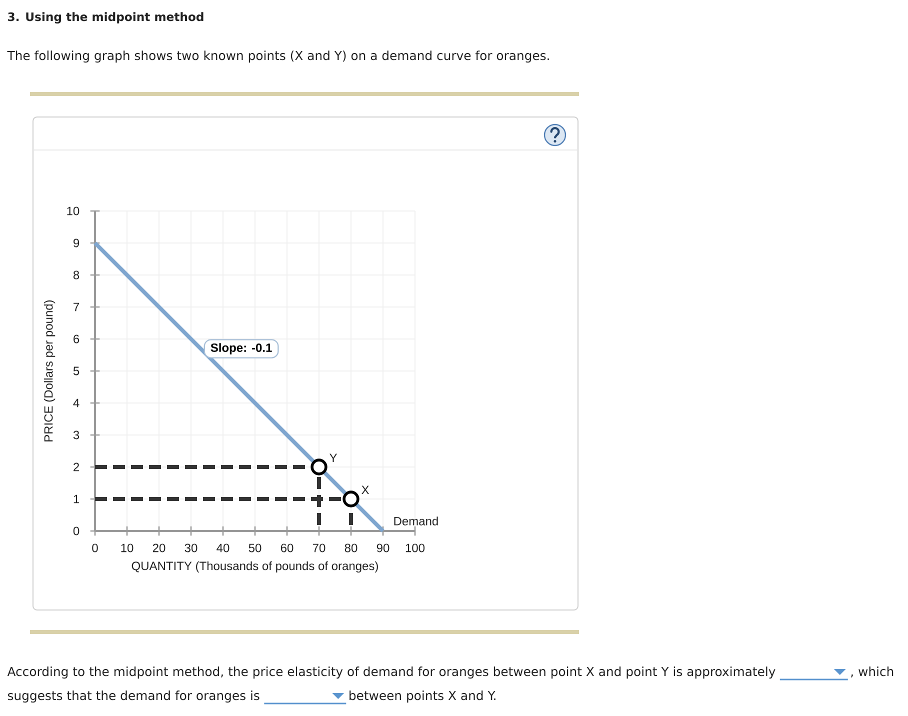 The width and height of the screenshot is (908, 716). What do you see at coordinates (366, 490) in the screenshot?
I see `annotation: X` at bounding box center [366, 490].